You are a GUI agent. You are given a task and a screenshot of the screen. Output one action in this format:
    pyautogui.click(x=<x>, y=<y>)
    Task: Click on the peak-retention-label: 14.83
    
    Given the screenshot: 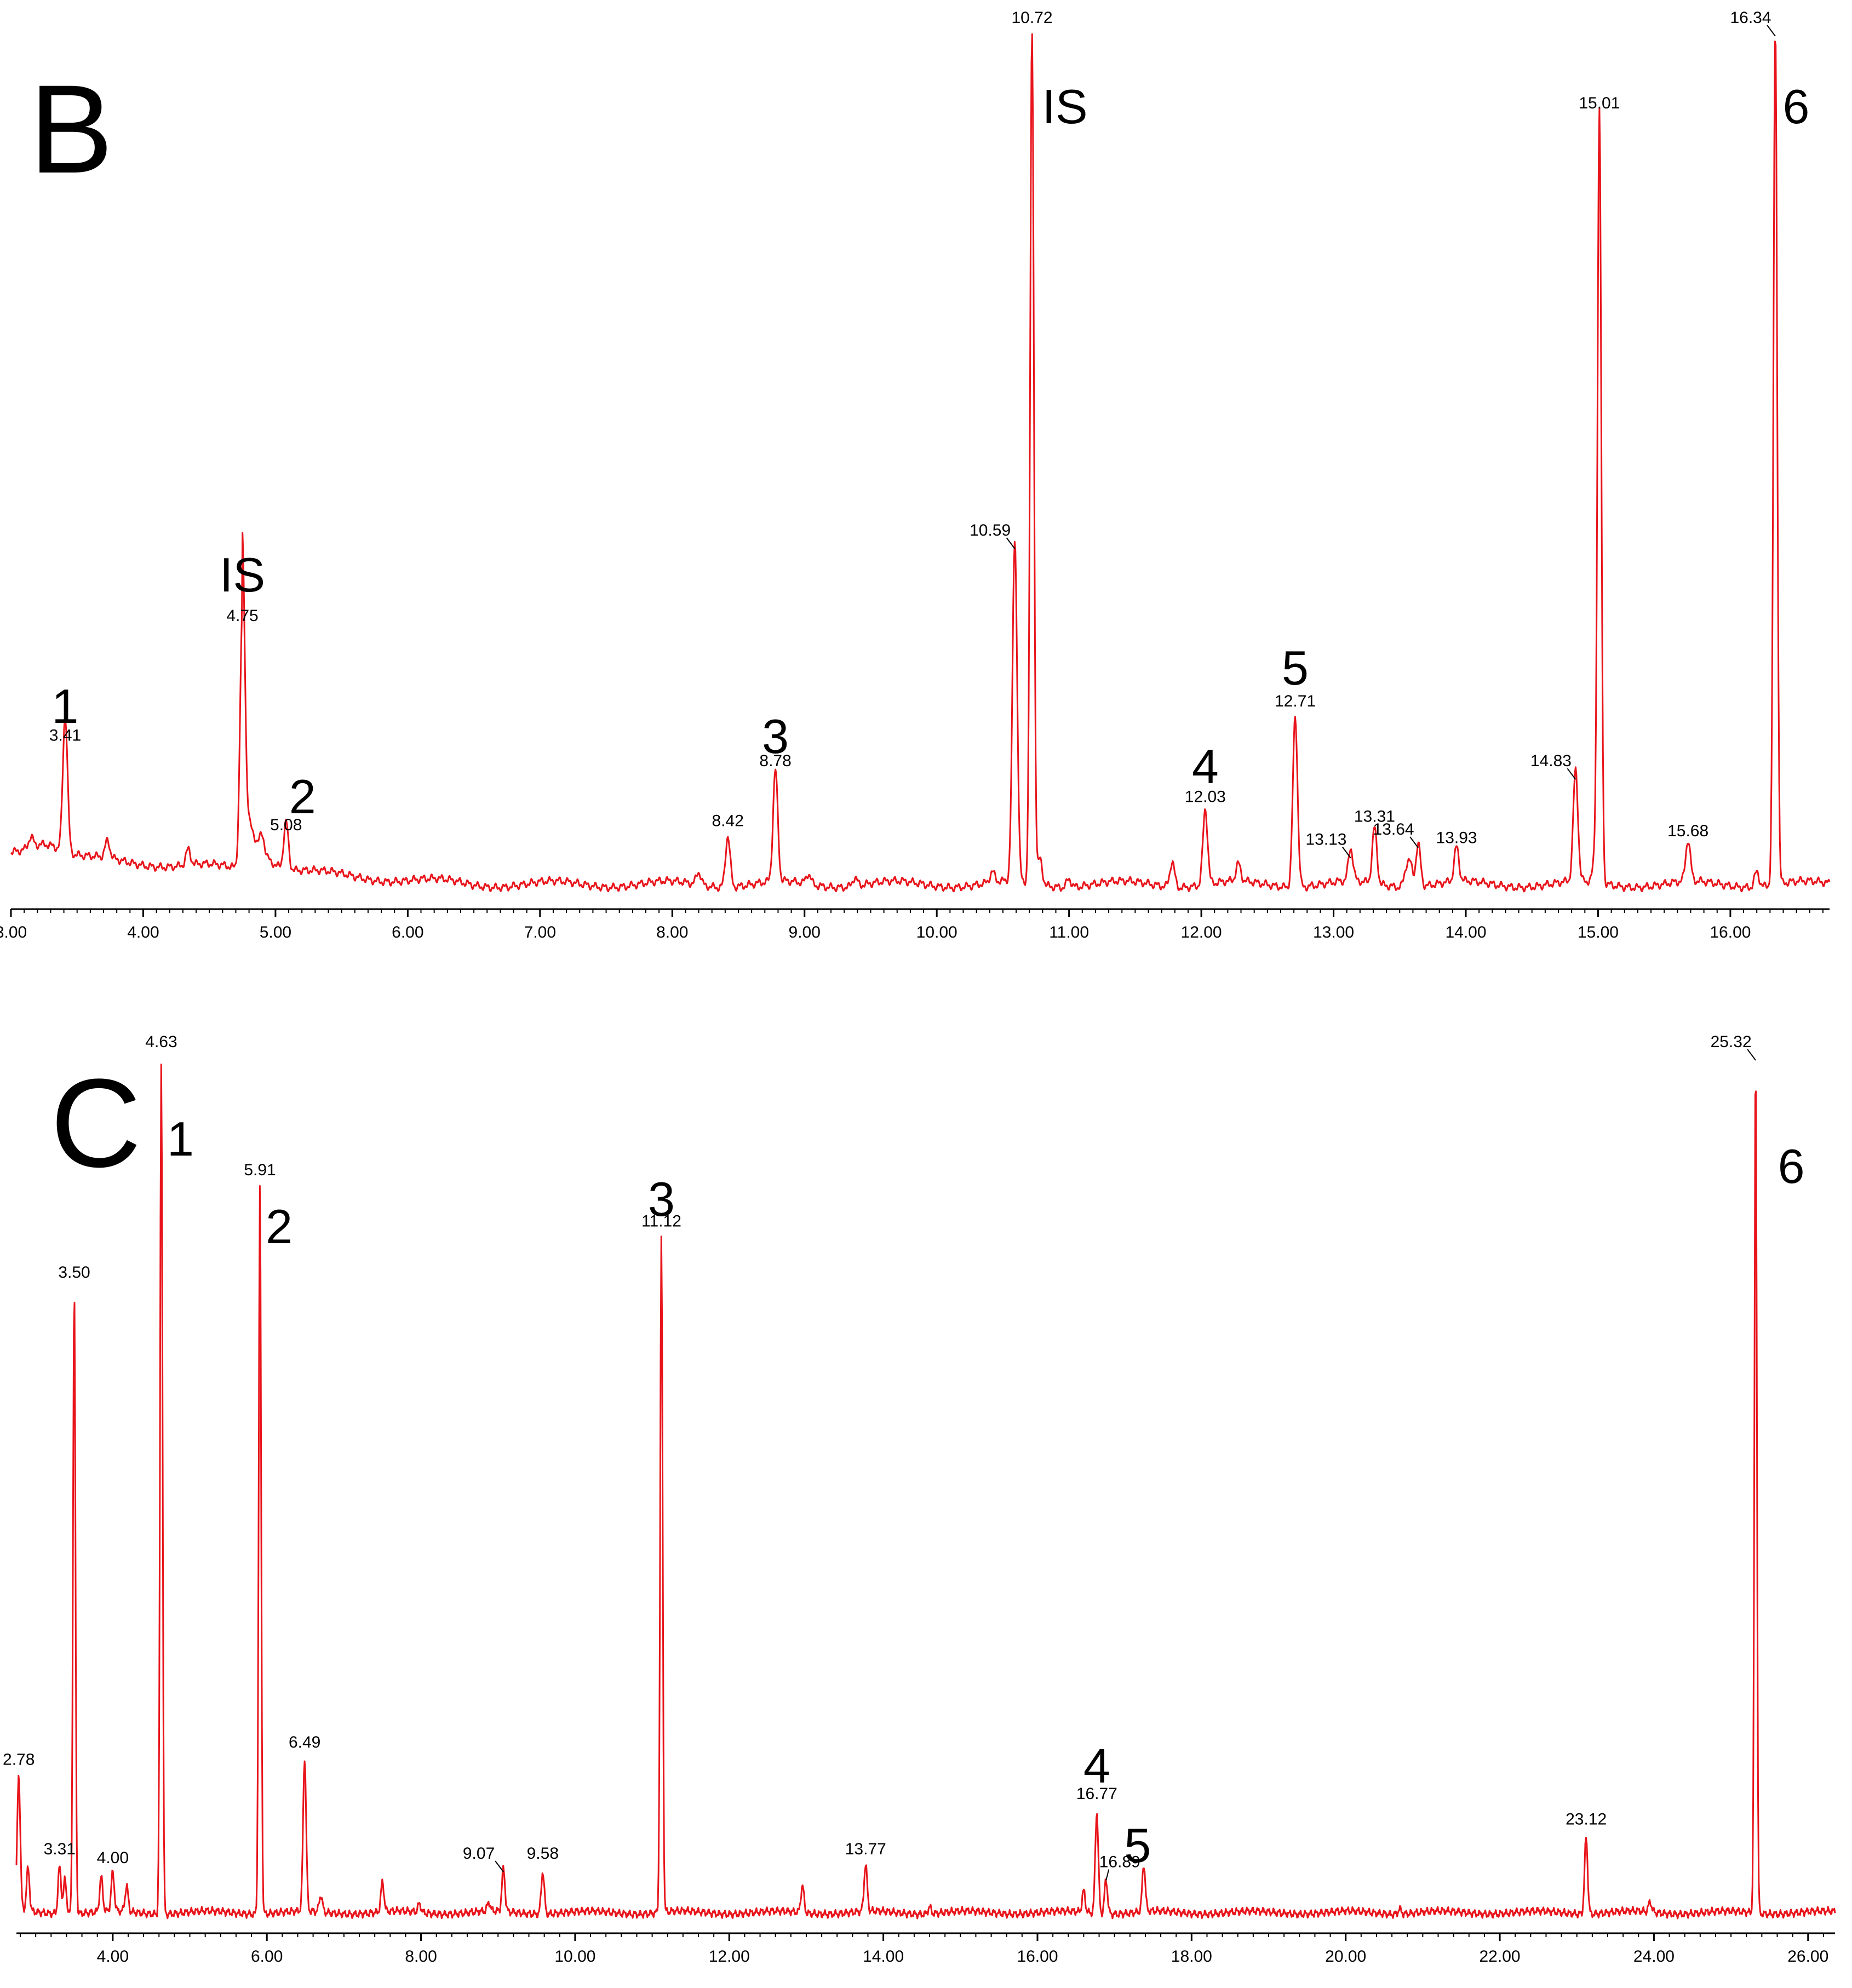 What is the action you would take?
    pyautogui.click(x=1551, y=761)
    